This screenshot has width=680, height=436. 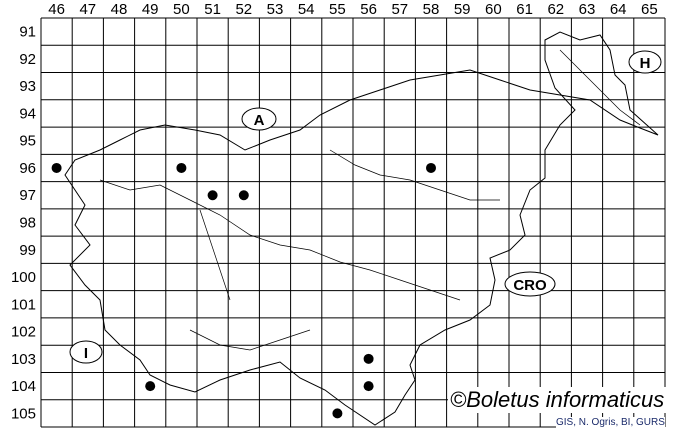 What do you see at coordinates (27, 59) in the screenshot?
I see `row-label: 92` at bounding box center [27, 59].